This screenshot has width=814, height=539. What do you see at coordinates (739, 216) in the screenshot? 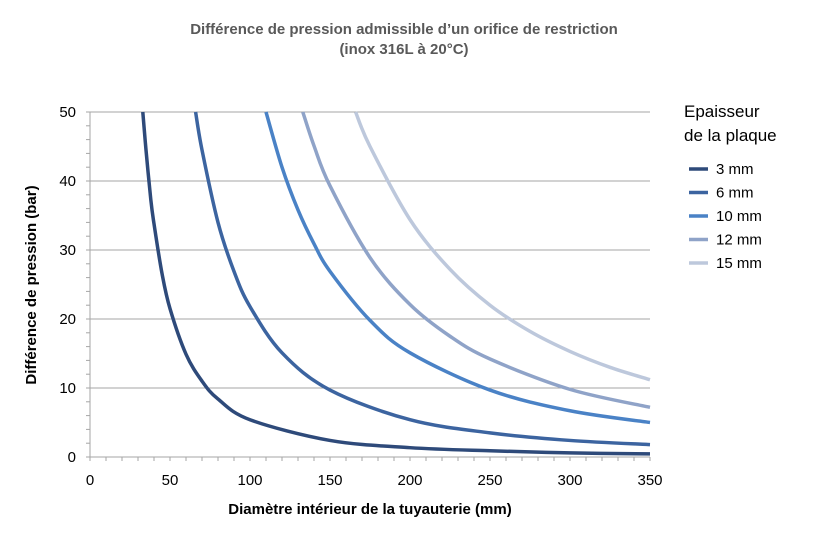
I see `legend-label-10-mm: 10 mm` at bounding box center [739, 216].